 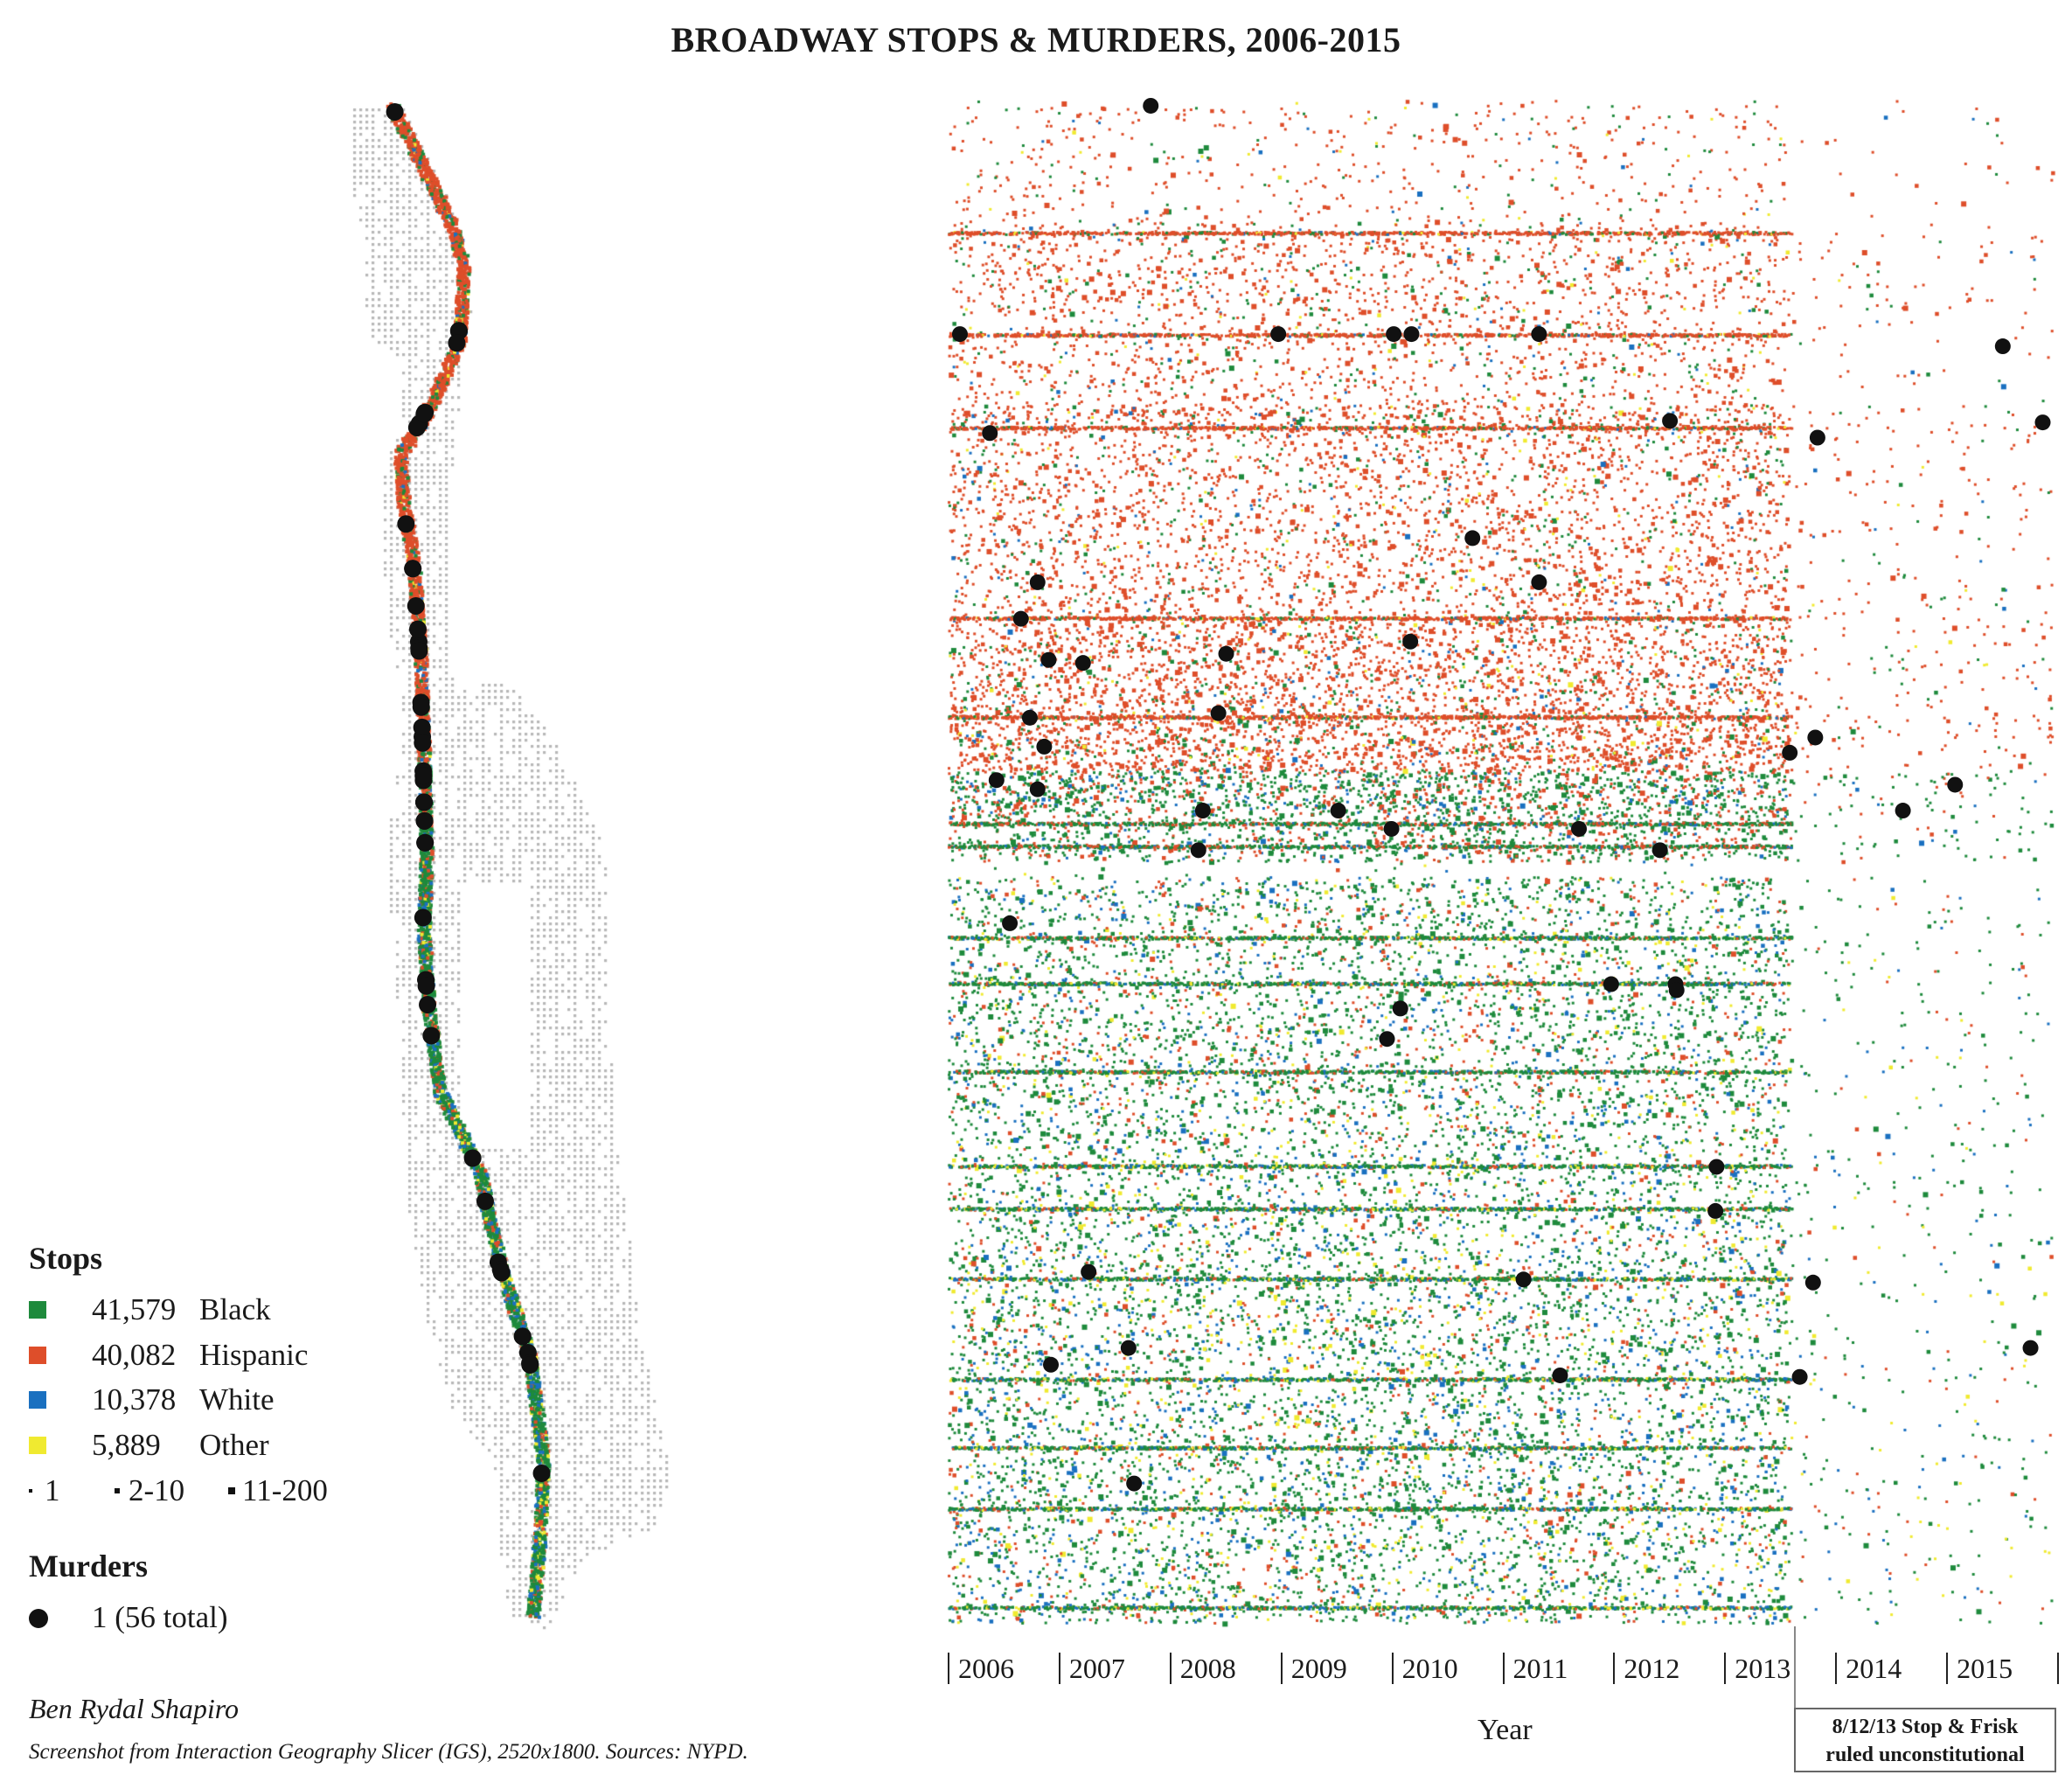 What do you see at coordinates (237, 1399) in the screenshot?
I see `legend-label: White` at bounding box center [237, 1399].